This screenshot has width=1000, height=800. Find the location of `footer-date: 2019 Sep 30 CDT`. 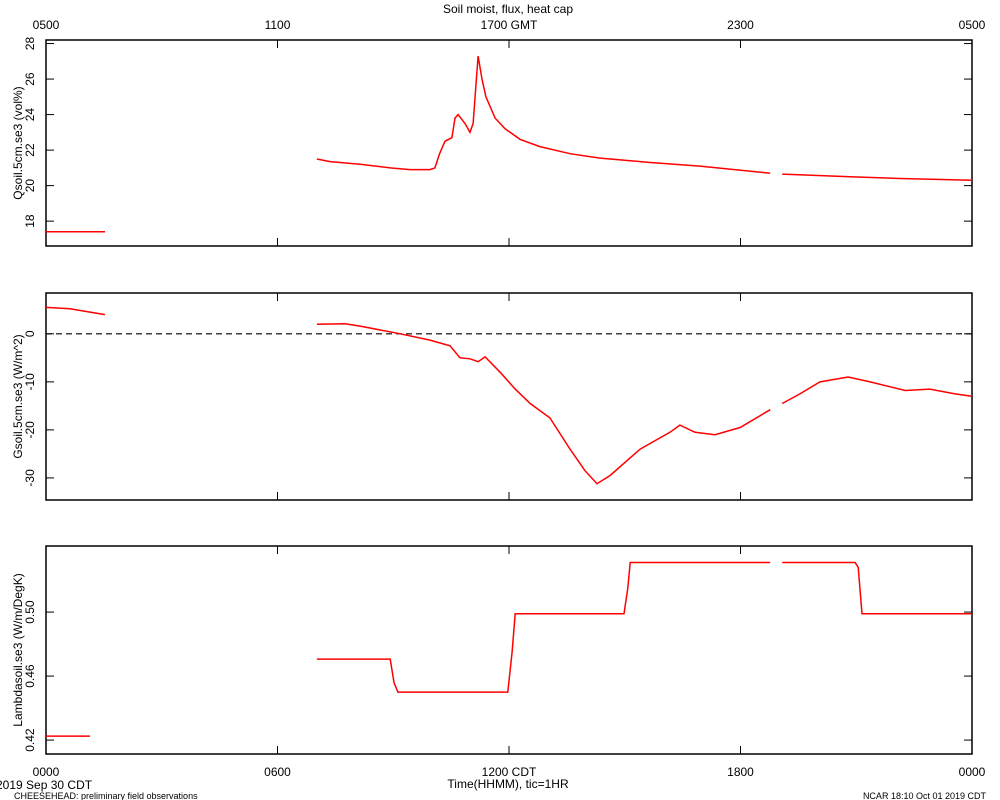

footer-date: 2019 Sep 30 CDT is located at coordinates (46, 785).